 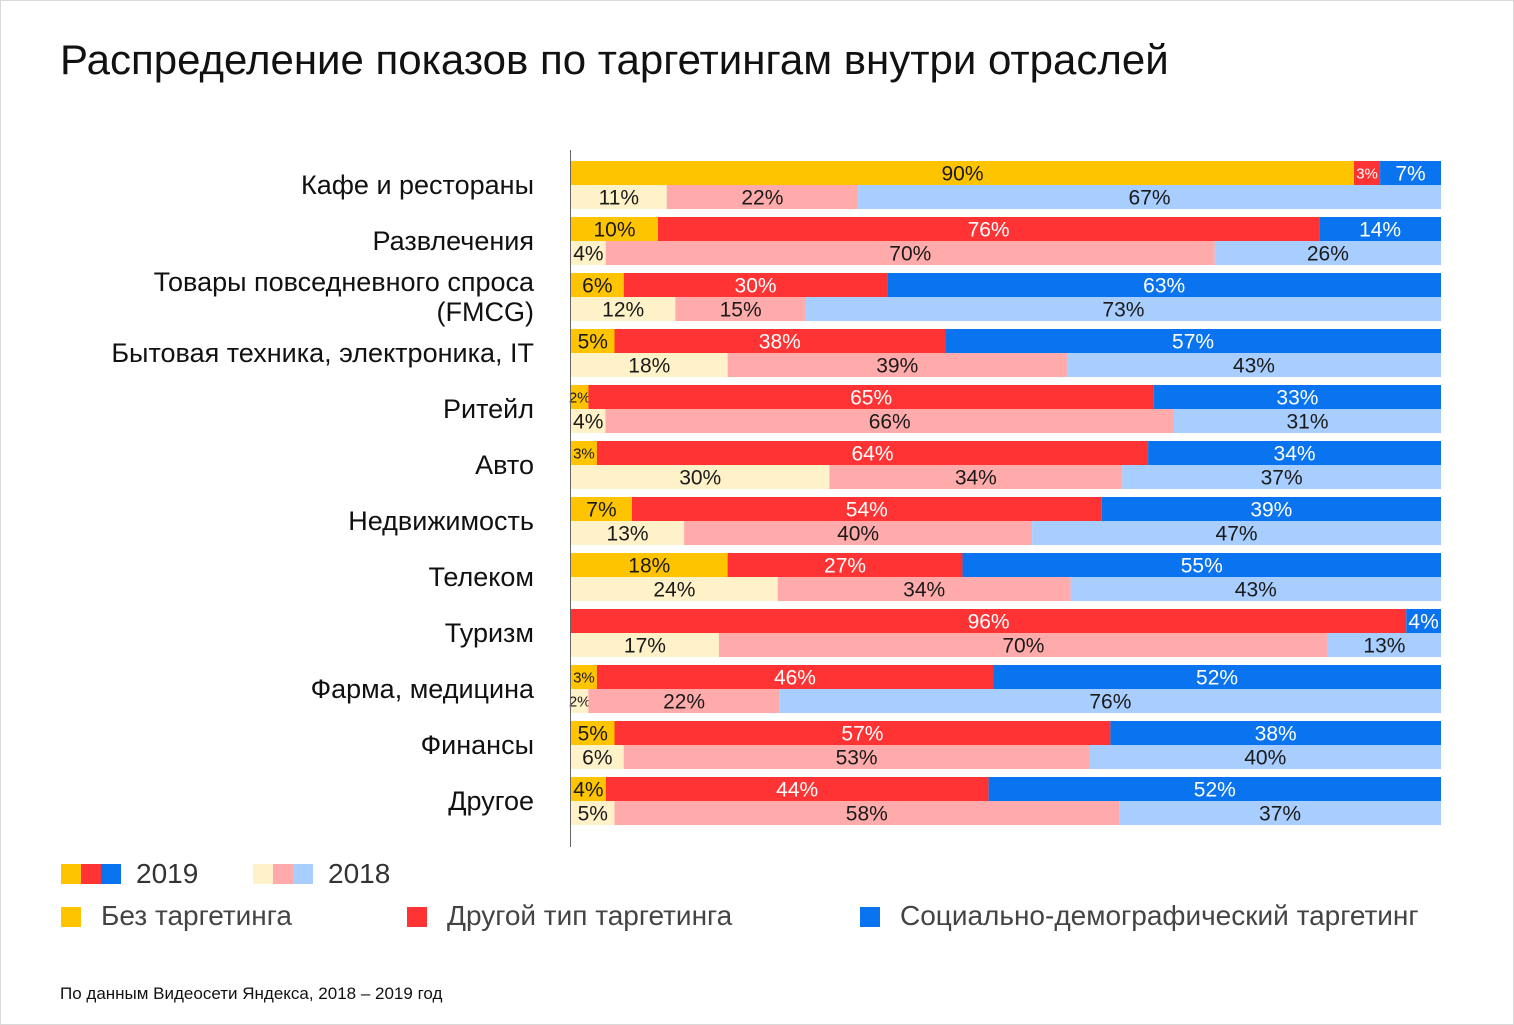 I want to click on data-label-2019-other-row-8: 96%, so click(x=989, y=622).